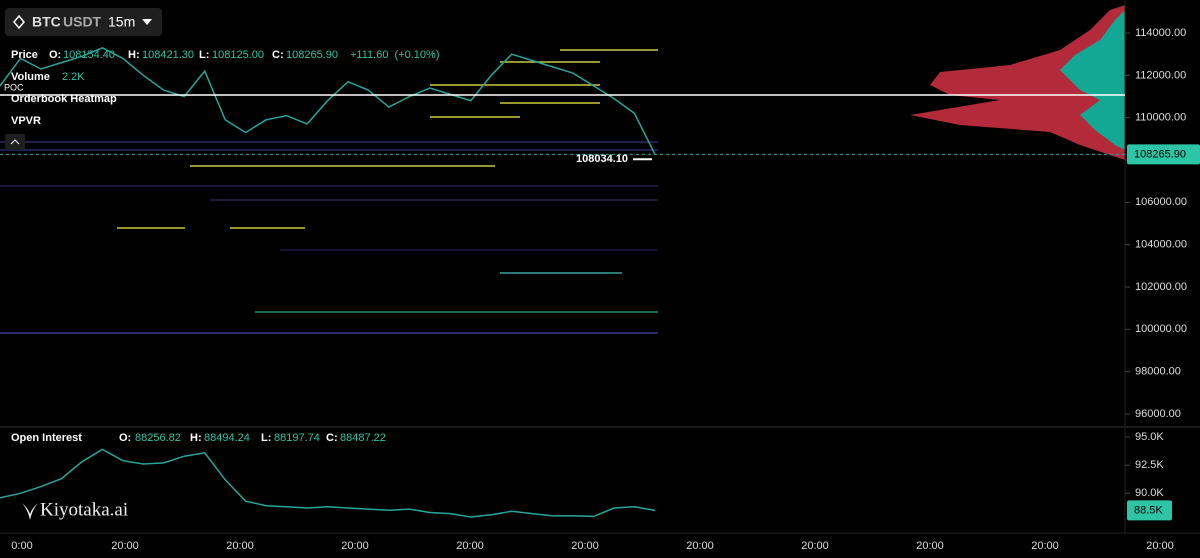 This screenshot has width=1200, height=558. What do you see at coordinates (1160, 75) in the screenshot?
I see `y-tick-label: 112000.00` at bounding box center [1160, 75].